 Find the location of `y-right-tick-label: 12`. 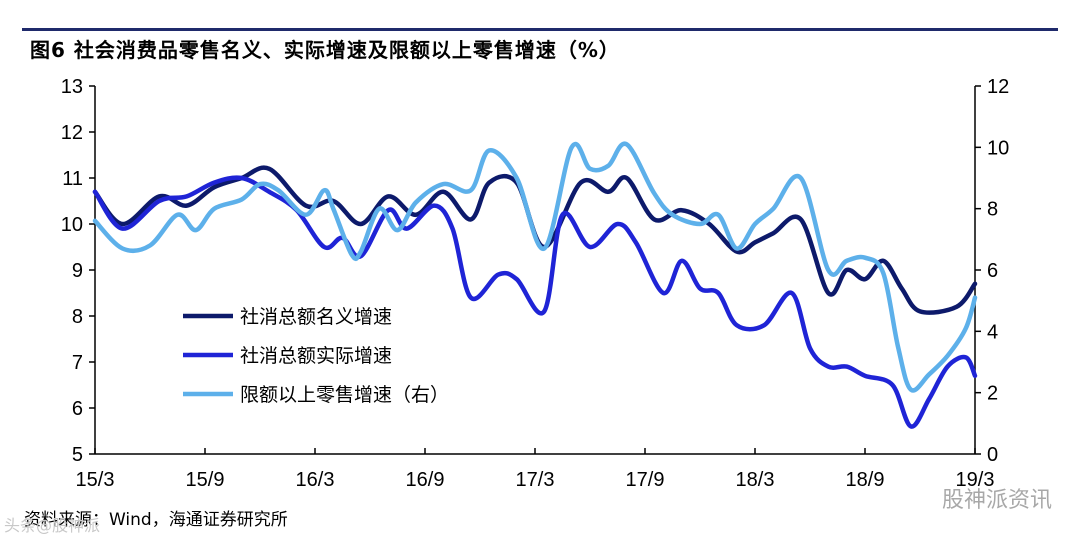

y-right-tick-label: 12 is located at coordinates (998, 87).